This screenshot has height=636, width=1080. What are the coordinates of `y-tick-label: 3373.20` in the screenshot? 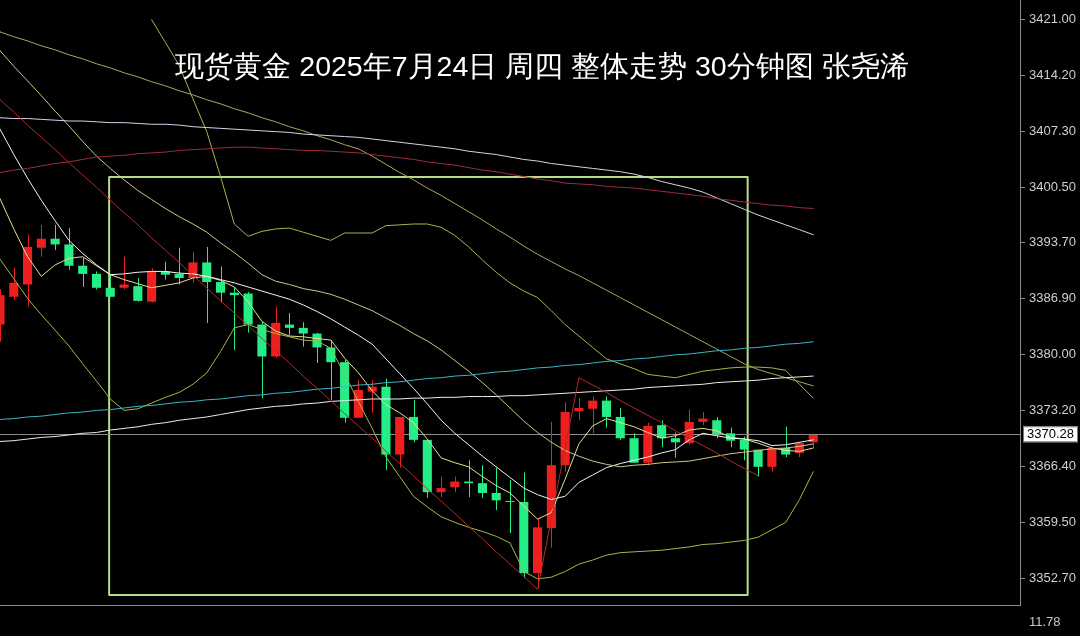 It's located at (1052, 409).